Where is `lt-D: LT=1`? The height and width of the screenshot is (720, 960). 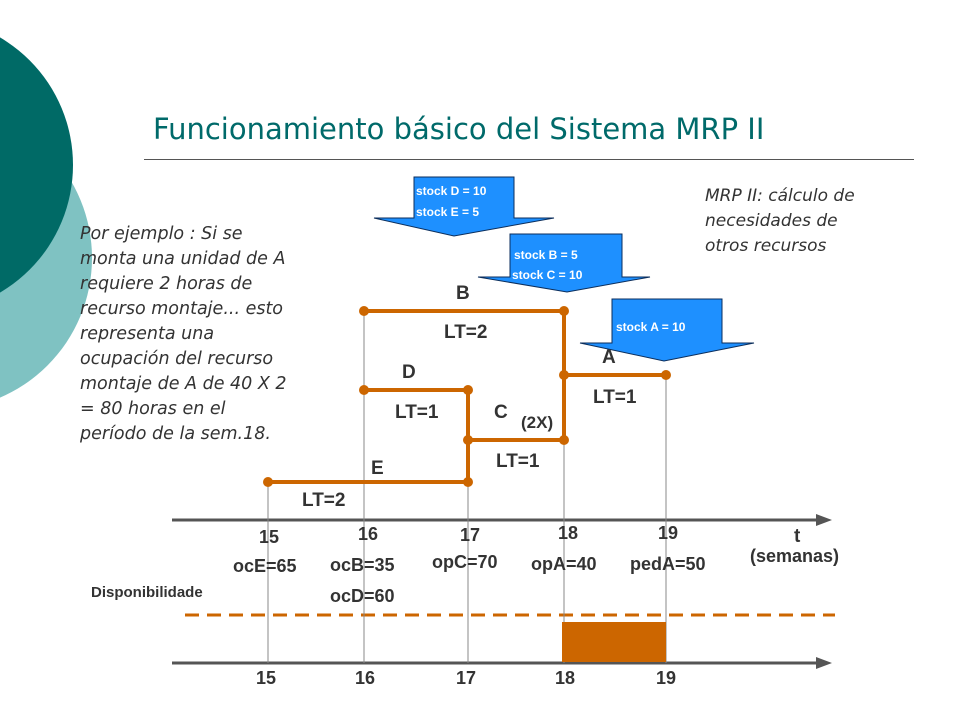 lt-D: LT=1 is located at coordinates (417, 412).